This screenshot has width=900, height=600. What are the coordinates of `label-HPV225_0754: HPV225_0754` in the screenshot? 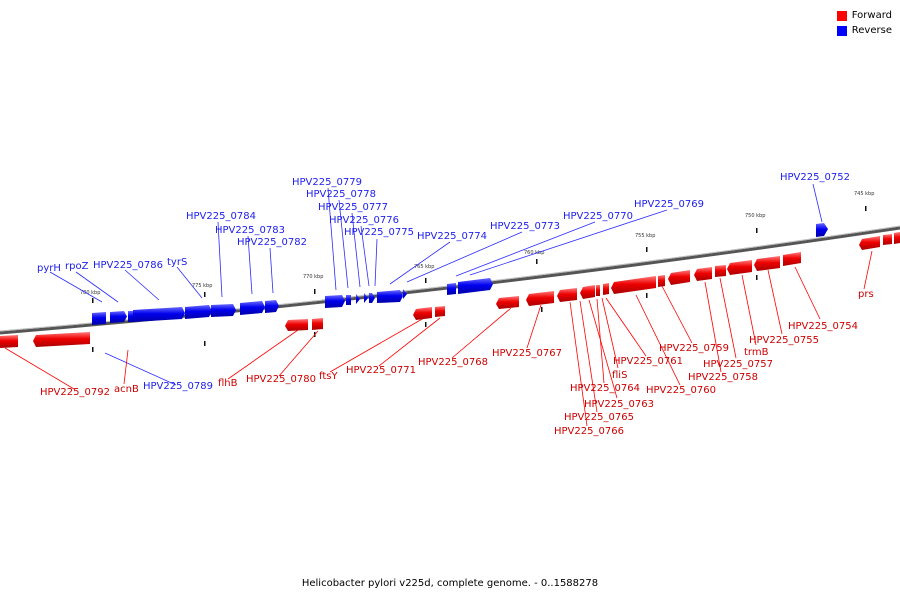 It's located at (823, 326).